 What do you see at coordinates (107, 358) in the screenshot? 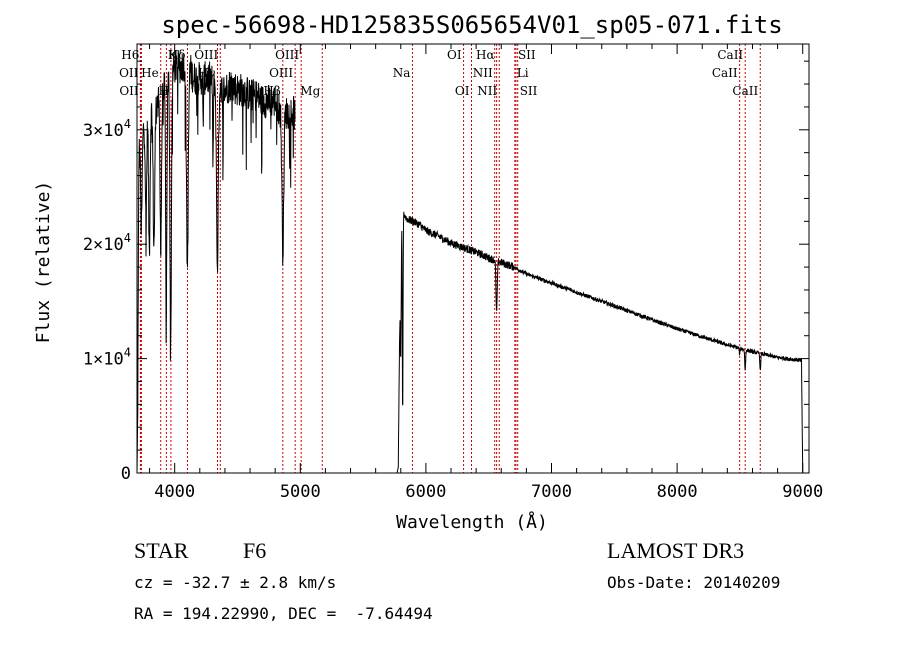
I see `y-tick-label-1: 1×10⁴` at bounding box center [107, 358].